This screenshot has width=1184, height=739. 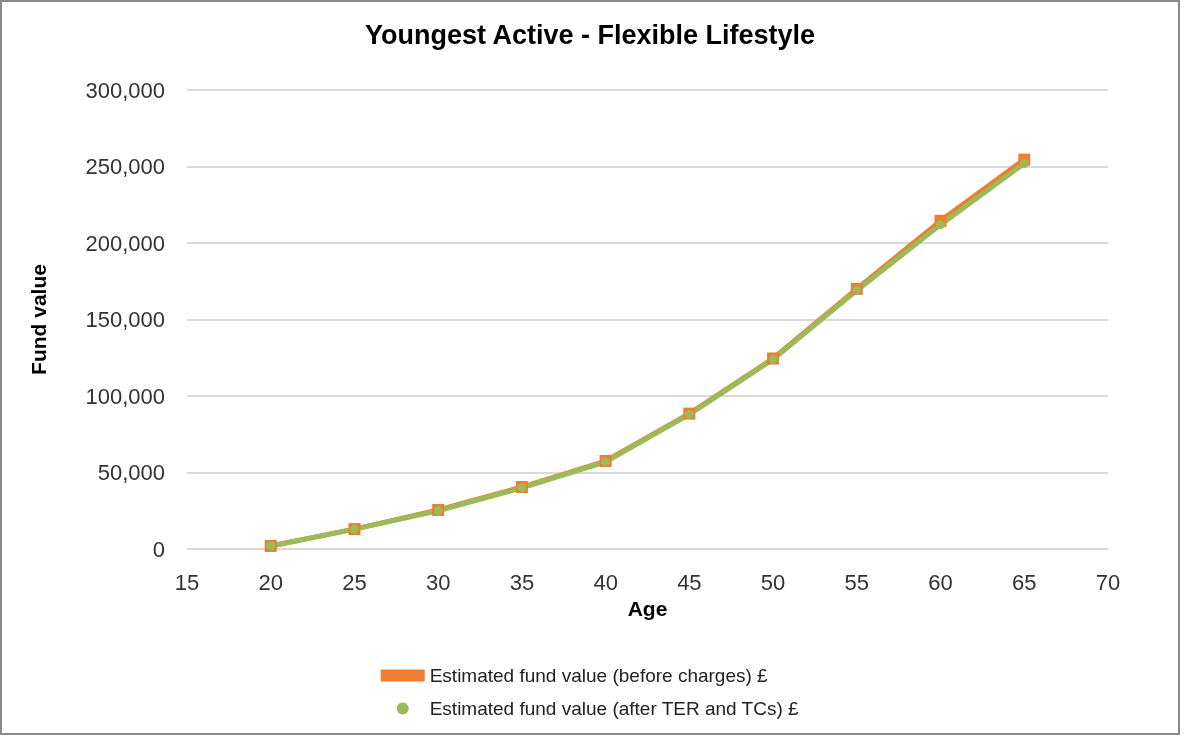 What do you see at coordinates (857, 582) in the screenshot?
I see `x-tick-label: 55` at bounding box center [857, 582].